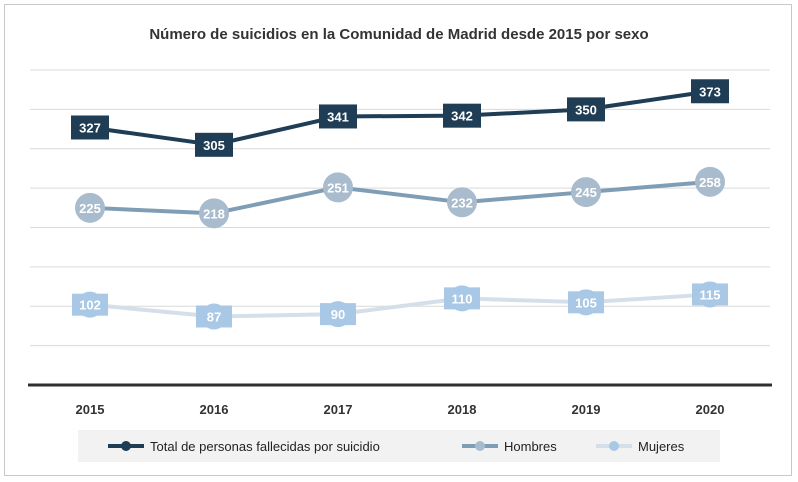 The image size is (798, 482). I want to click on x-tick-label: 2018, so click(462, 409).